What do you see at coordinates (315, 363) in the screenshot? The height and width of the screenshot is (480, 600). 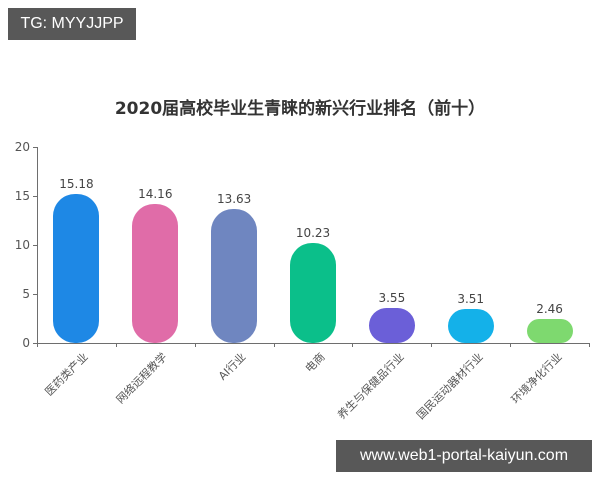 I see `x-tick-label: 电商` at bounding box center [315, 363].